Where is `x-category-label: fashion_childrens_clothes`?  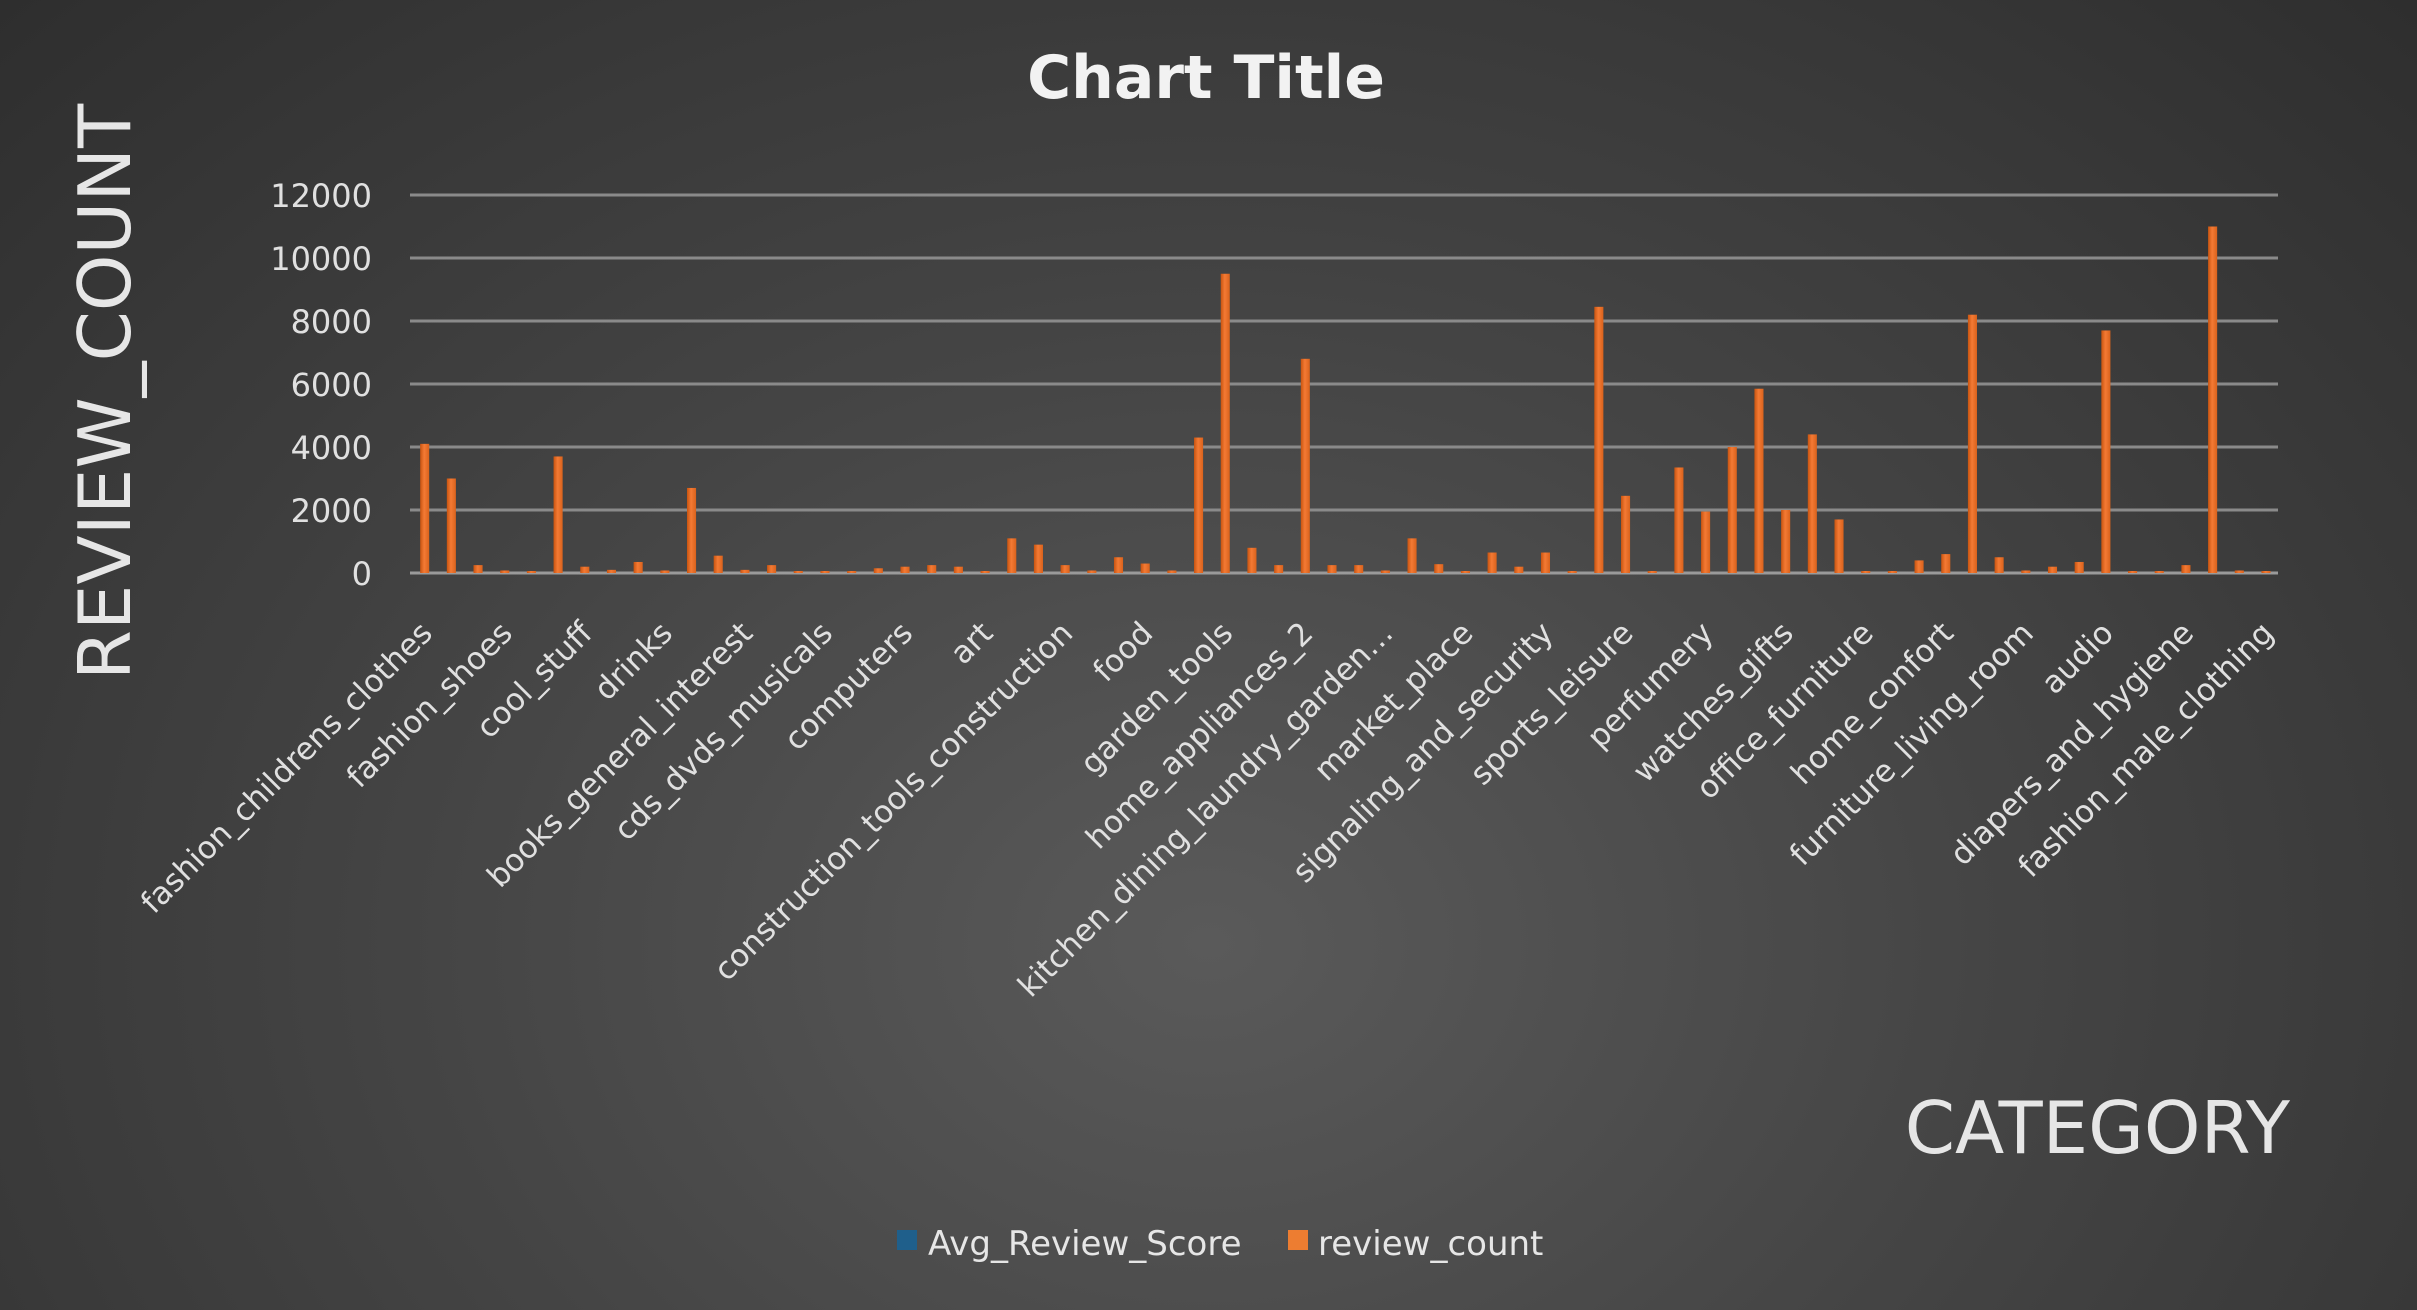 x-category-label: fashion_childrens_clothes is located at coordinates (287, 768).